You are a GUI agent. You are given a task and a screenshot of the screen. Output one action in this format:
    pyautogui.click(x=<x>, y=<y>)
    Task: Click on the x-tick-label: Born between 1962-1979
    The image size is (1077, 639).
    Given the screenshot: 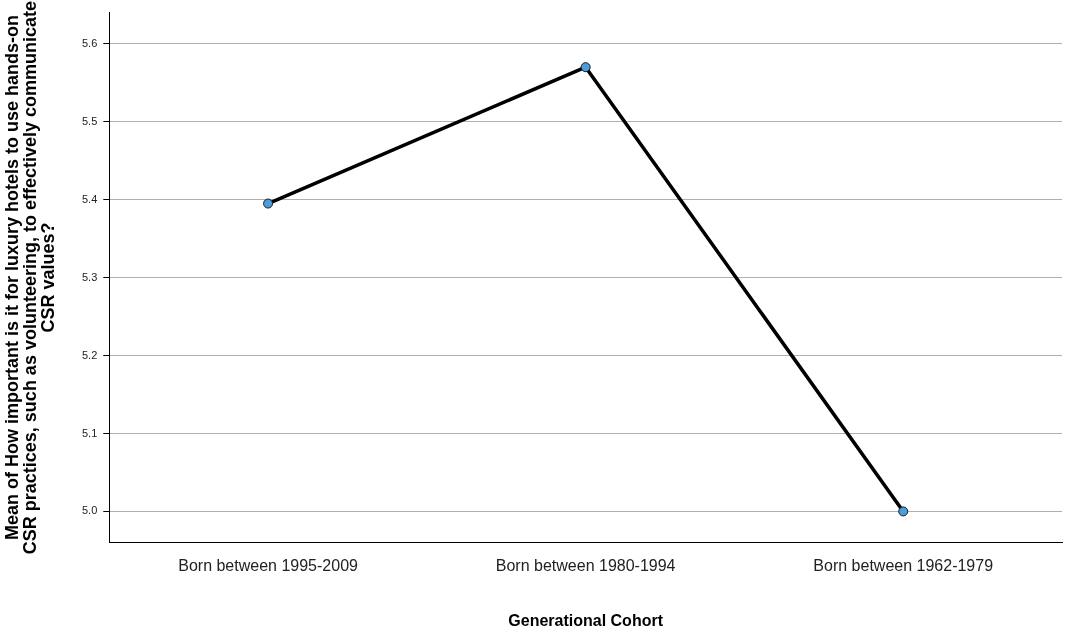 What is the action you would take?
    pyautogui.click(x=903, y=565)
    